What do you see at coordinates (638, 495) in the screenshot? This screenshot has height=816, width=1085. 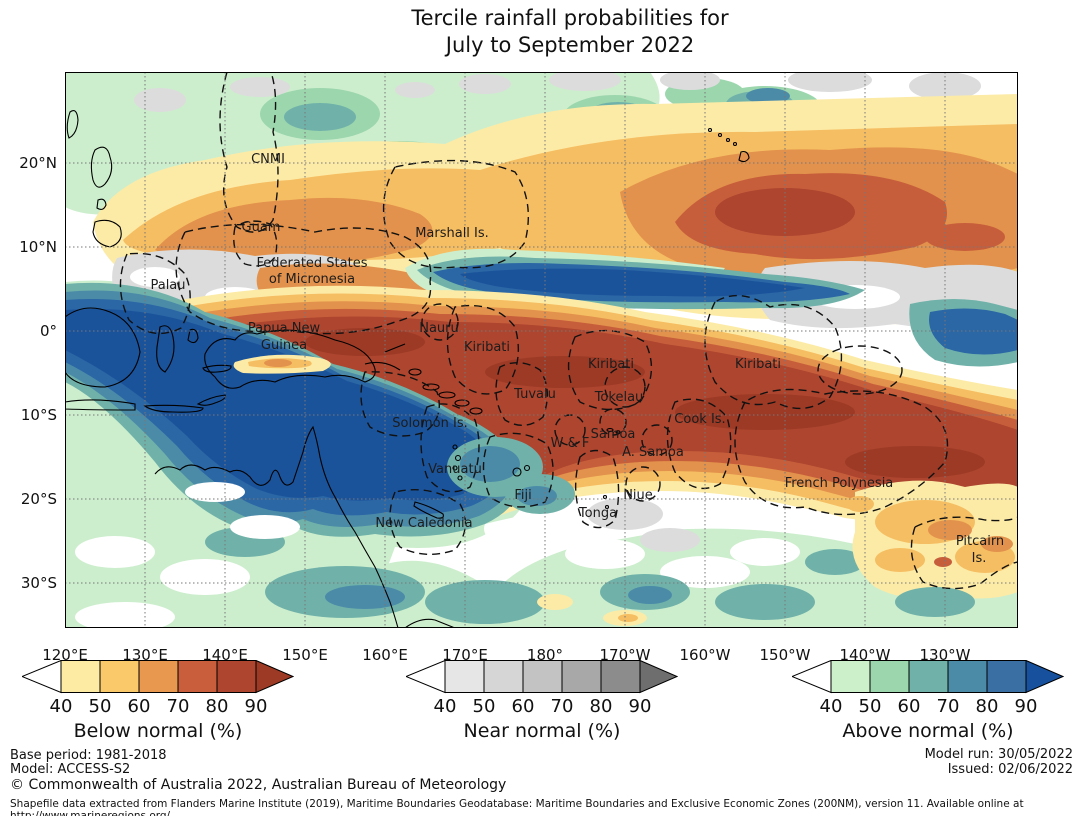 I see `map-label-niue: Niue` at bounding box center [638, 495].